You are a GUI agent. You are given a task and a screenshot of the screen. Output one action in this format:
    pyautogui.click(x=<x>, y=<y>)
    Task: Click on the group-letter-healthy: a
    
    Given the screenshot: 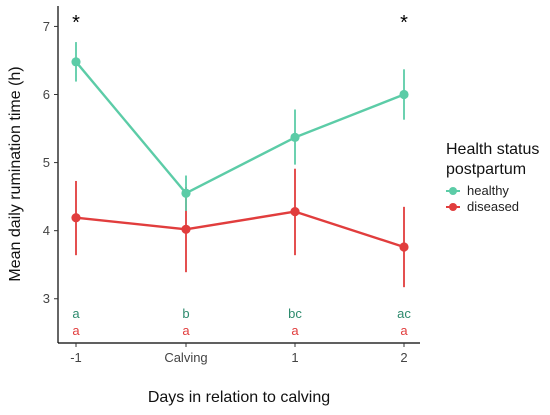 What is the action you would take?
    pyautogui.click(x=76, y=313)
    